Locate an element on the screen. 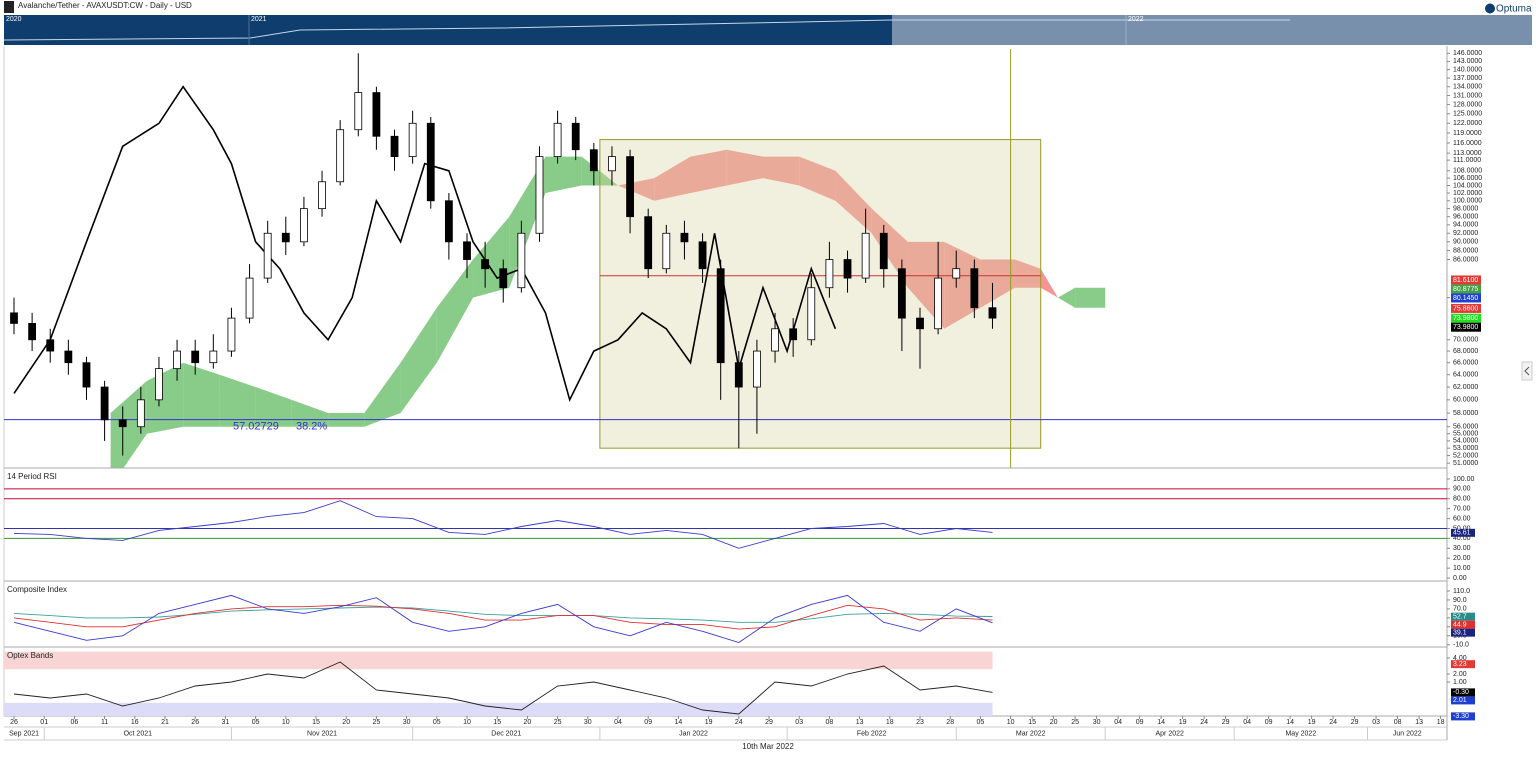 This screenshot has height=759, width=1536. x-tick-label: 26 is located at coordinates (14, 722).